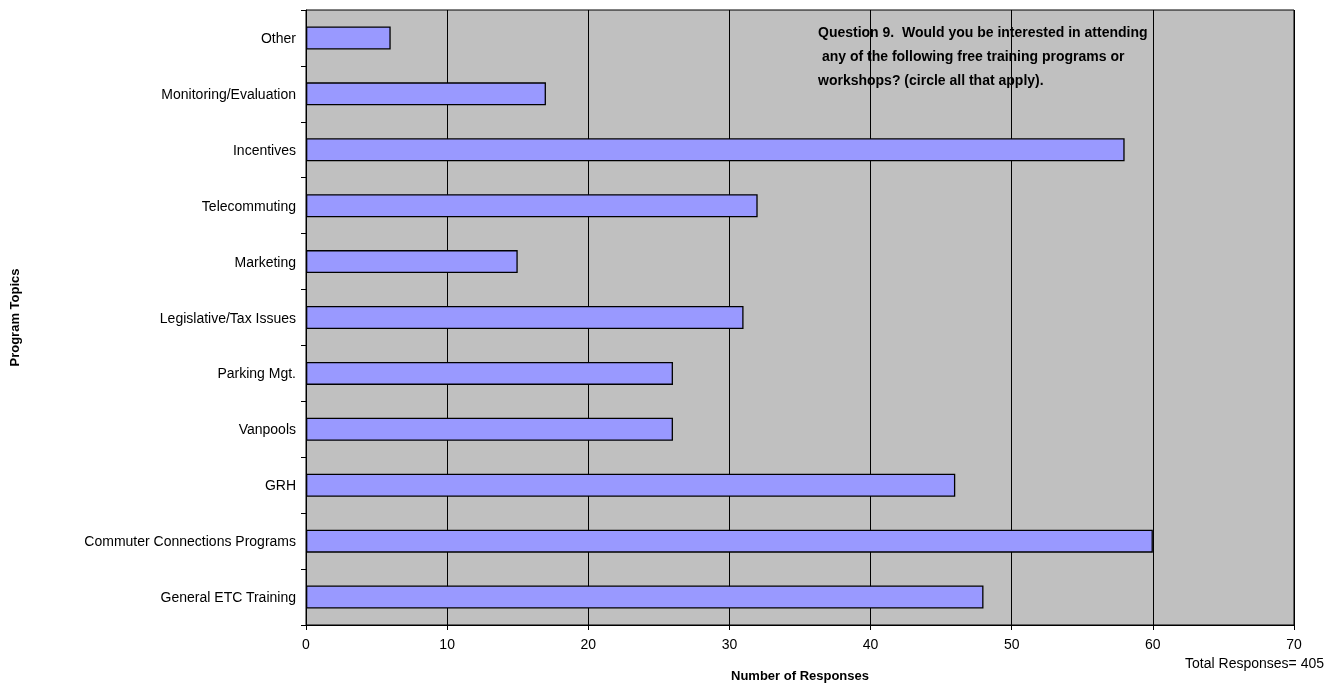 This screenshot has height=689, width=1332. Describe the element at coordinates (729, 644) in the screenshot. I see `x-tick-label: 30` at that location.